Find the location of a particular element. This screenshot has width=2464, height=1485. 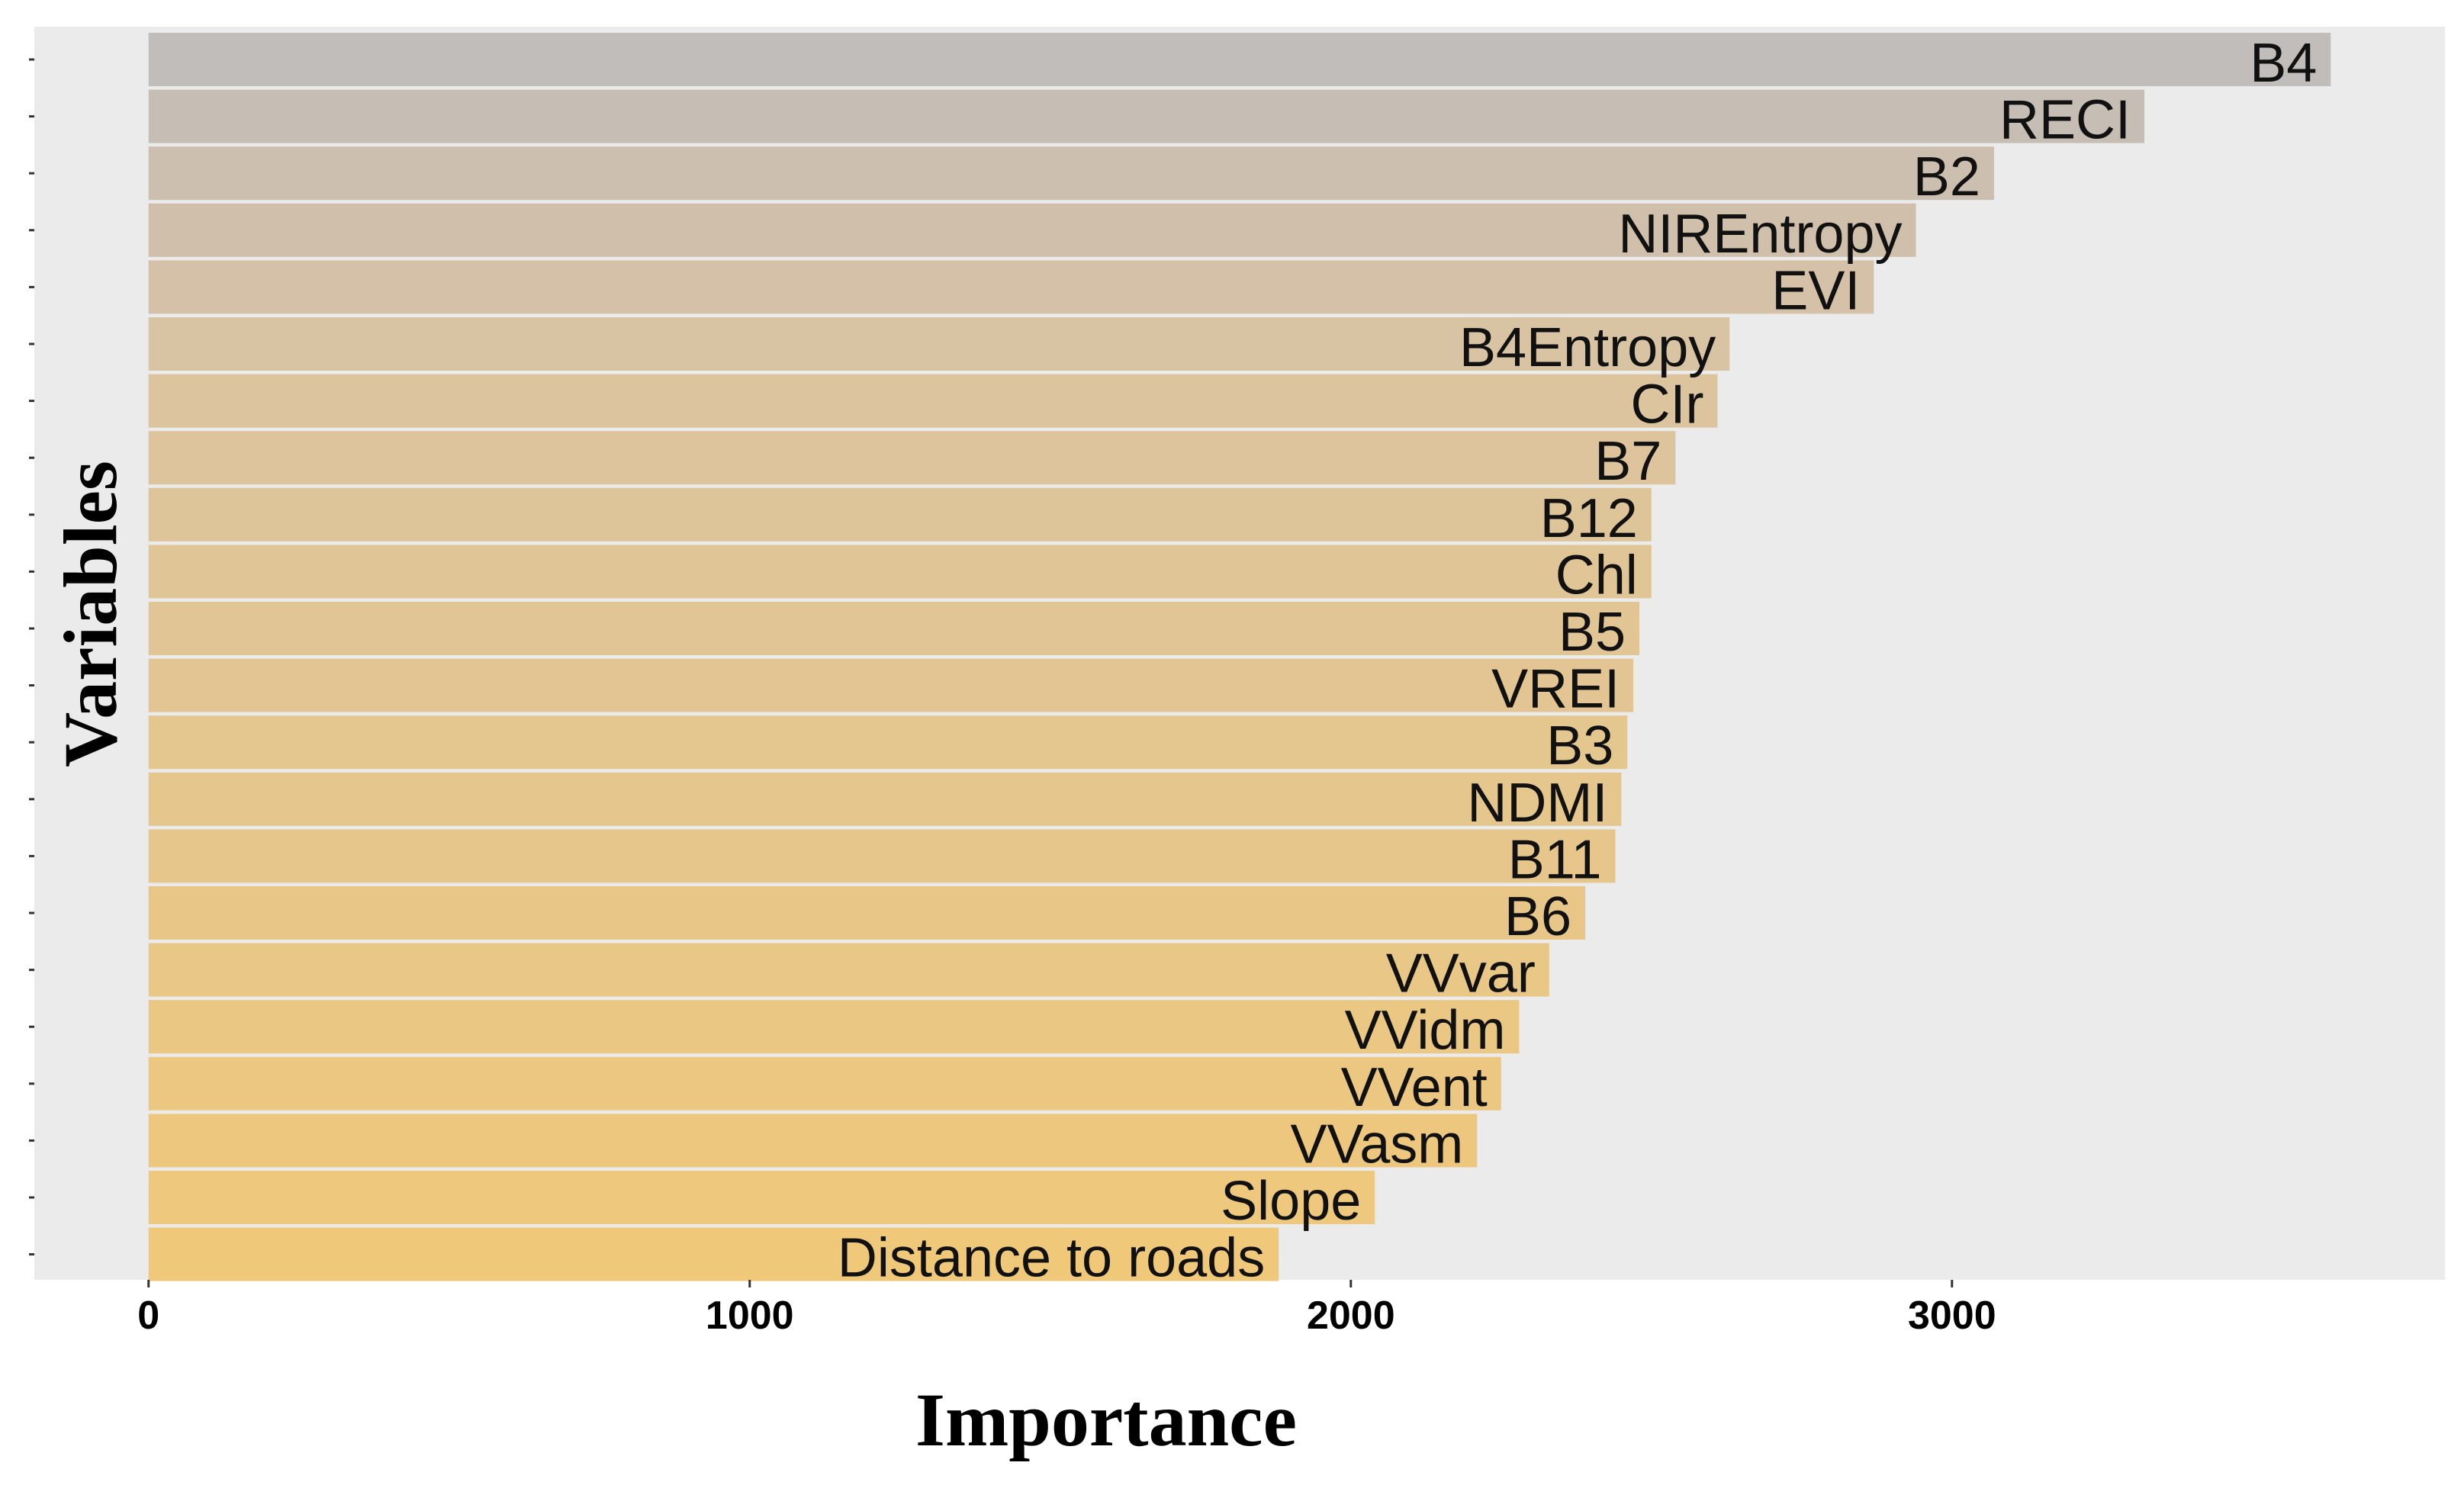

y-axis-title: Variables is located at coordinates (90, 614).